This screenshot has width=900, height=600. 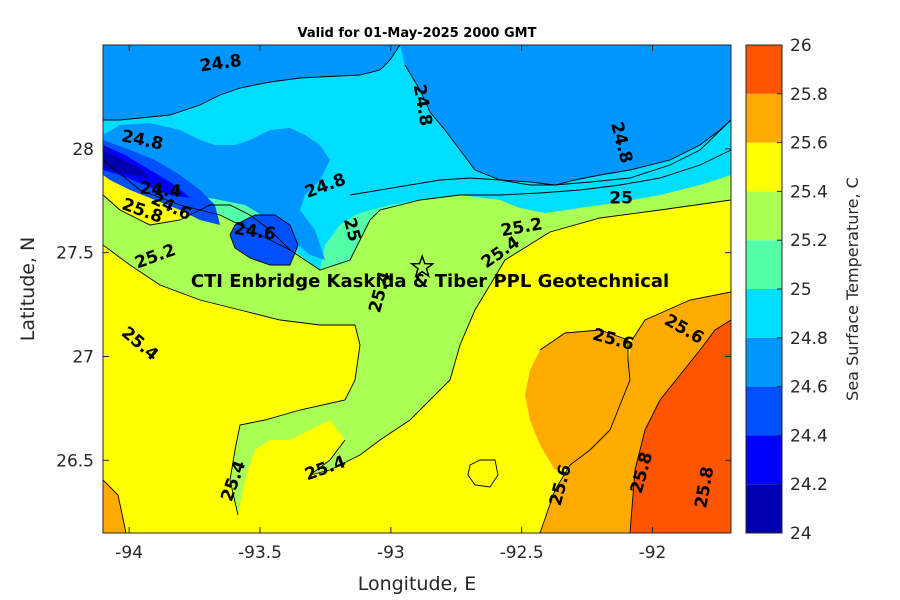 I want to click on chart-title: Valid for 01-May-2025 2000 GMT, so click(x=417, y=33).